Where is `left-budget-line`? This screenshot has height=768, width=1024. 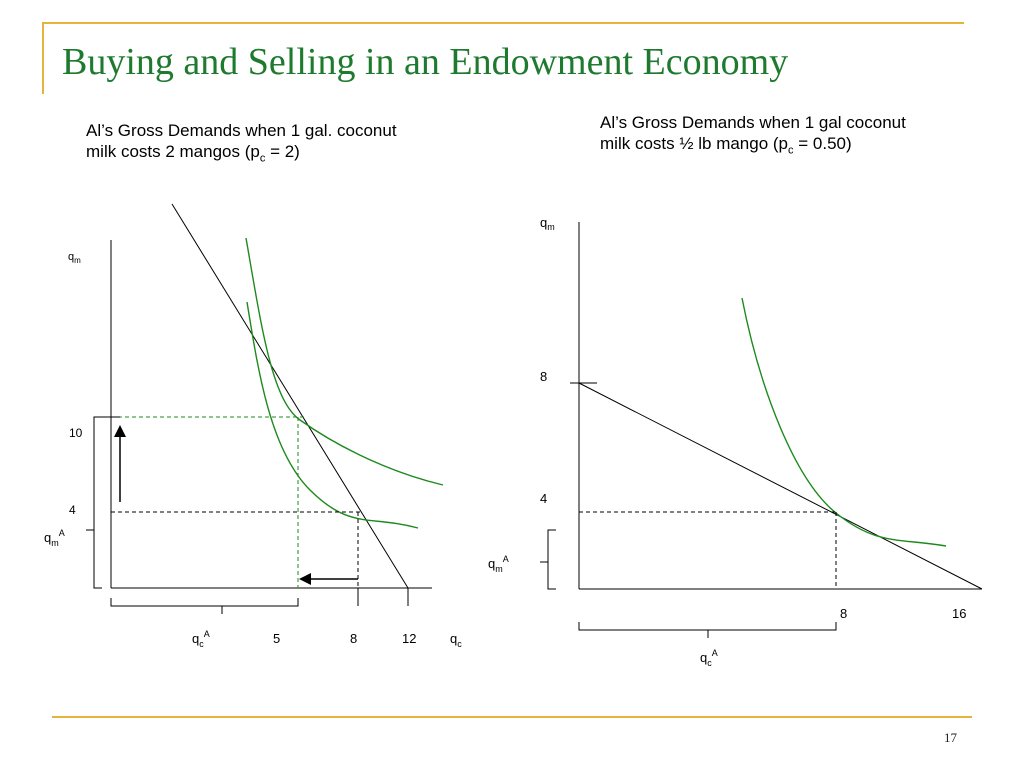 left-budget-line is located at coordinates (290, 396).